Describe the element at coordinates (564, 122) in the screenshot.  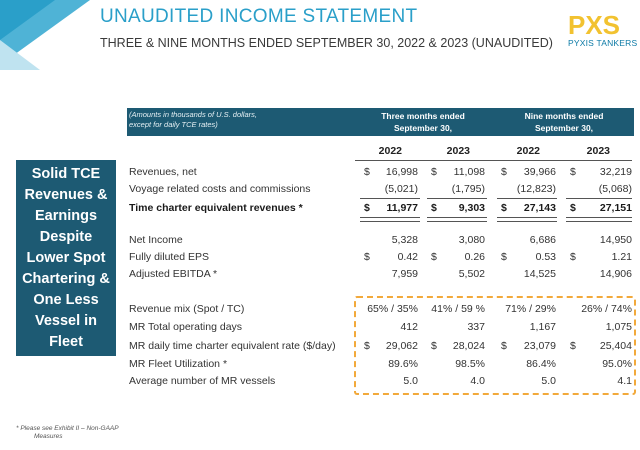
I see `nine-months-header: Nine months ended September 30,` at that location.